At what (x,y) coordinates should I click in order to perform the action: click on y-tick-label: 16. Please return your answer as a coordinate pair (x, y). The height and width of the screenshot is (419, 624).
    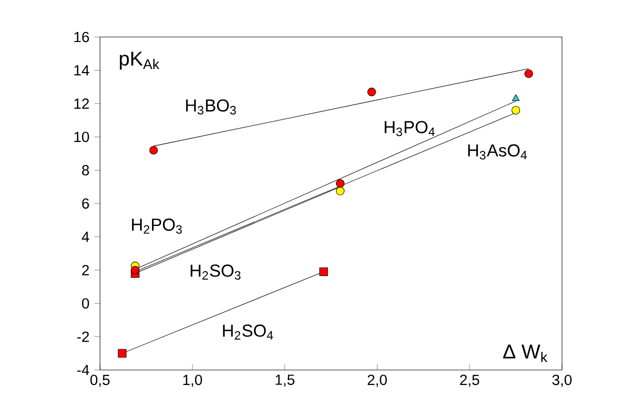
    Looking at the image, I should click on (81, 37).